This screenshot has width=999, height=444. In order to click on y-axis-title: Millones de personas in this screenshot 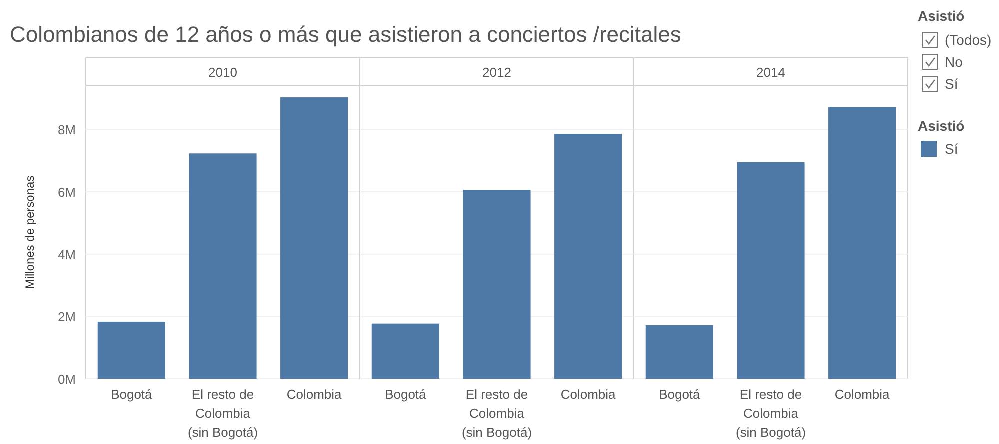, I will do `click(30, 233)`.